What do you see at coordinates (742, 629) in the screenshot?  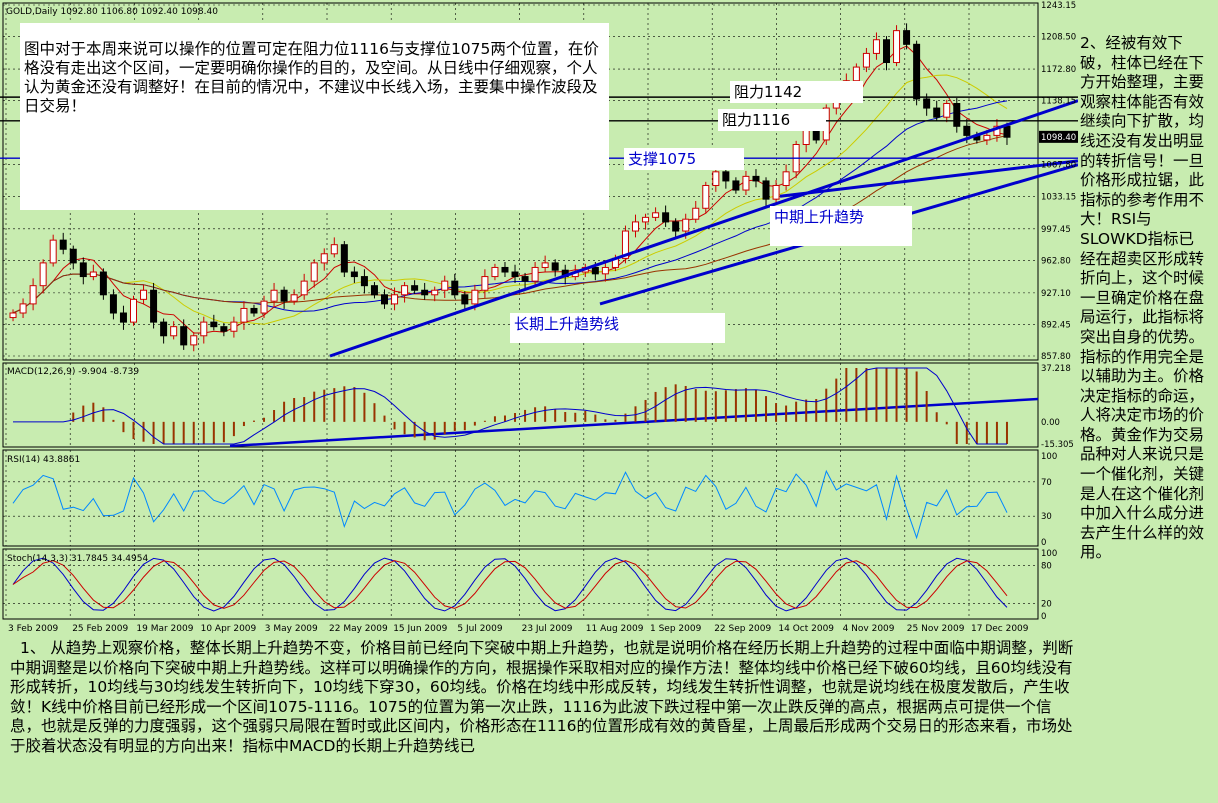 I see `x-tick-label: 22 Sep 2009` at bounding box center [742, 629].